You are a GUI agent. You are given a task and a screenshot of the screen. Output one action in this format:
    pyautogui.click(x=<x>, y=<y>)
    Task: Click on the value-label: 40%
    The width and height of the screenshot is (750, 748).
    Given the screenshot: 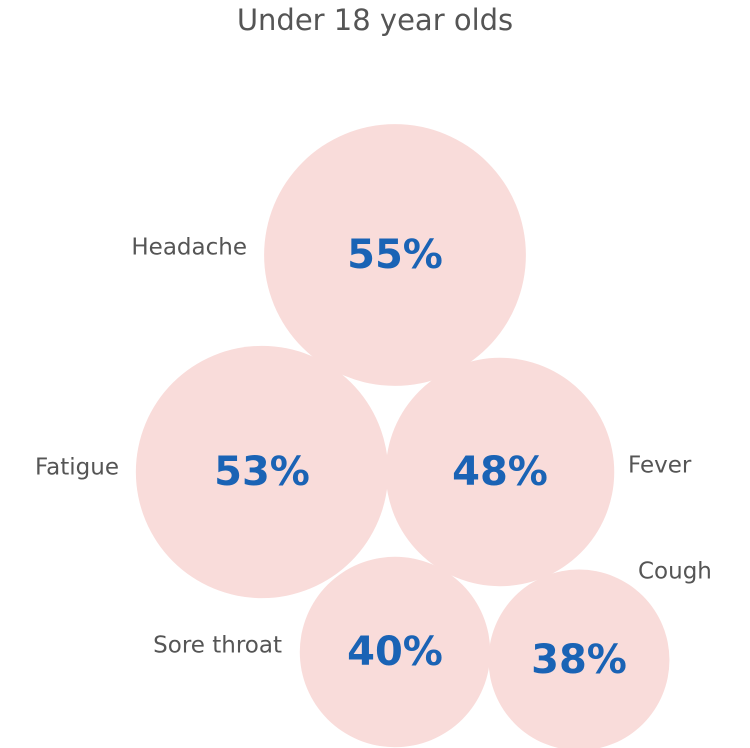 What is the action you would take?
    pyautogui.click(x=395, y=652)
    